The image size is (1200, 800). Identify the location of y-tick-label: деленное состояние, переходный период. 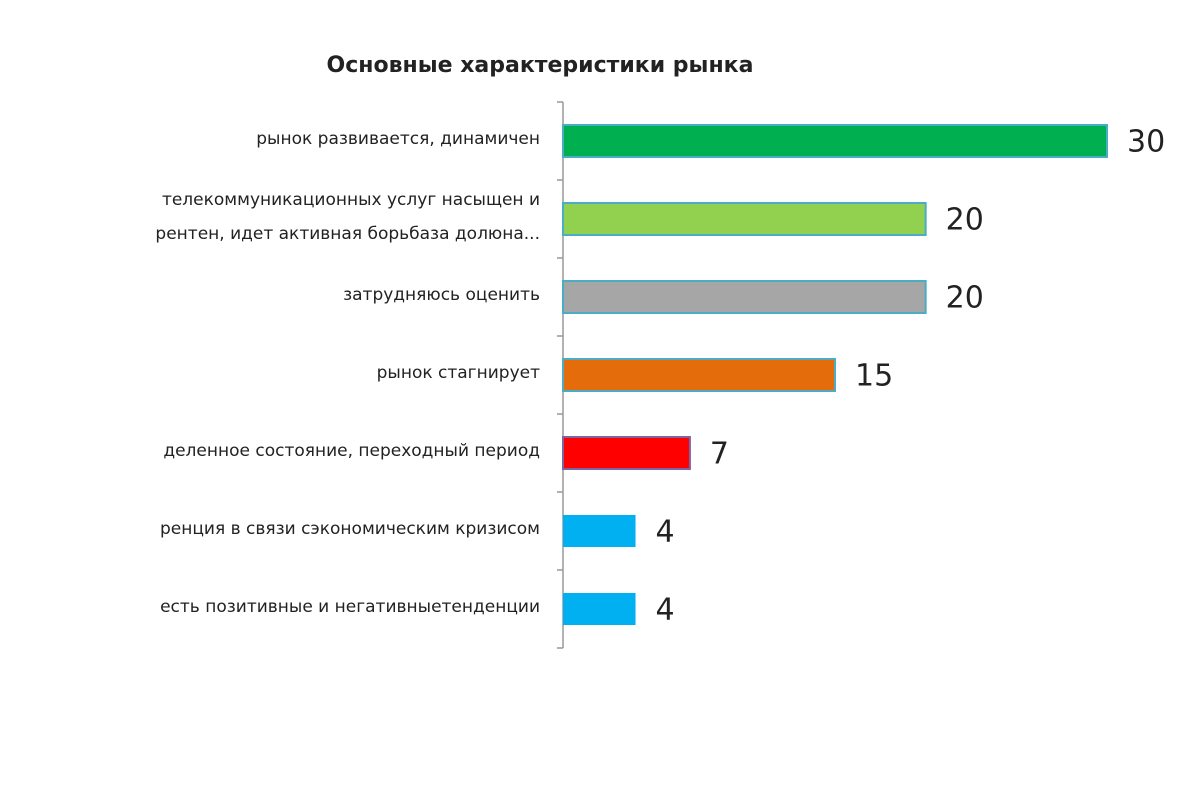
(351, 451).